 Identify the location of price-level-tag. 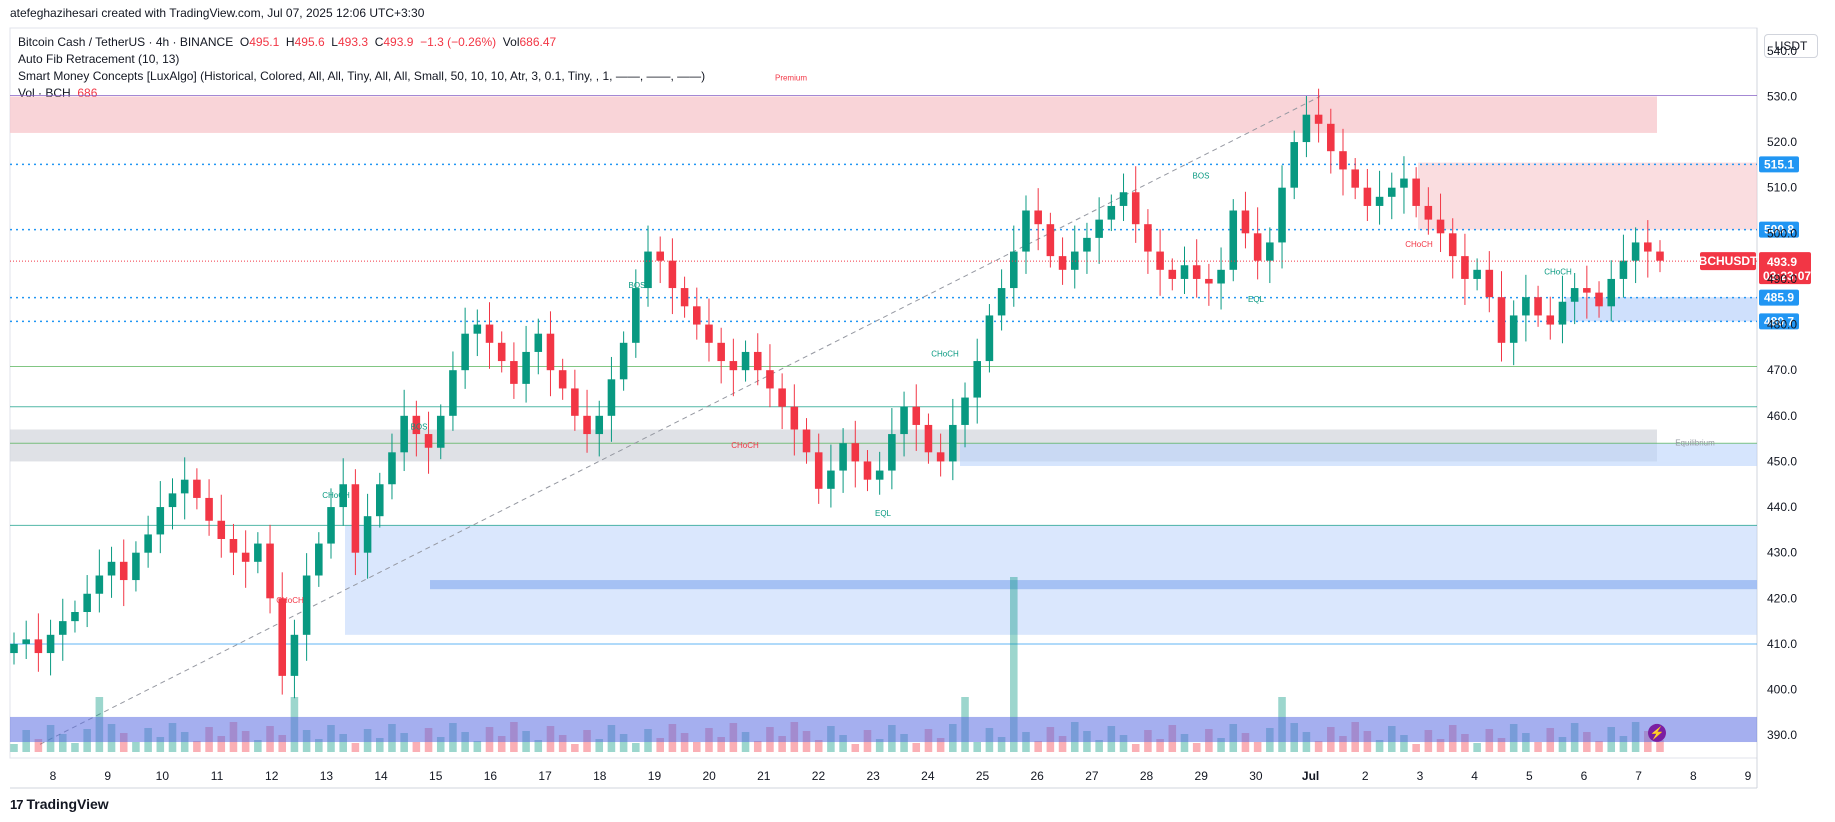
(1779, 164).